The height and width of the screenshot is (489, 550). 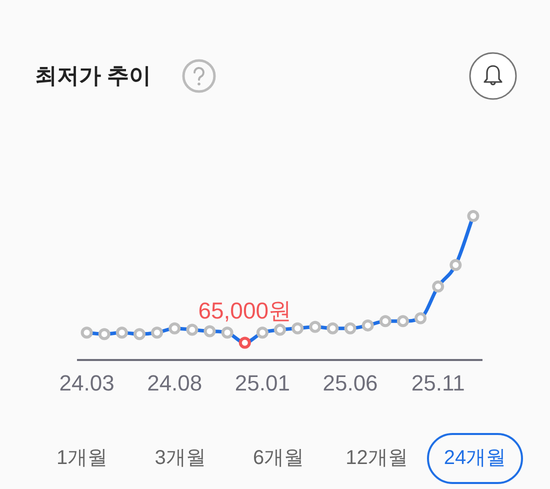 I want to click on period-tab: 6개월, so click(x=278, y=458).